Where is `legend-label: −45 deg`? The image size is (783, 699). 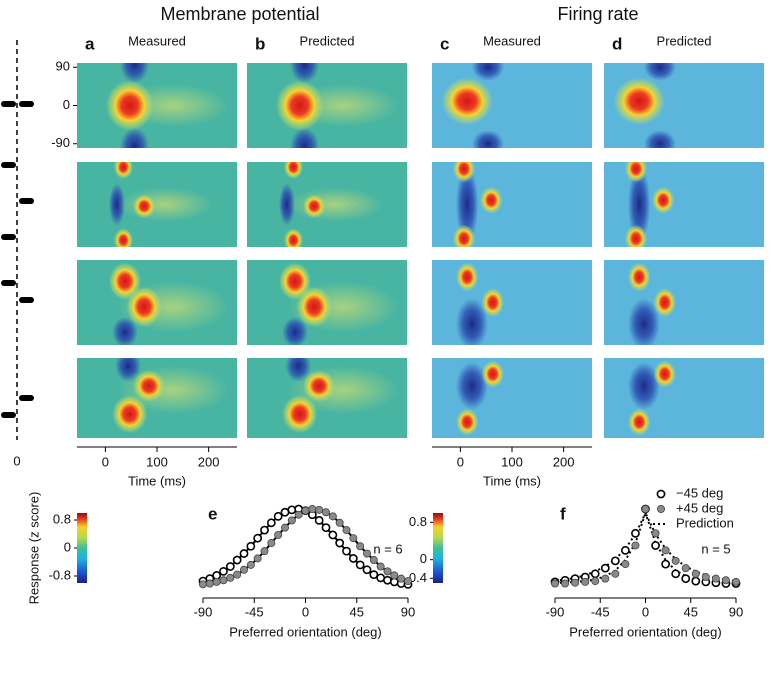
legend-label: −45 deg is located at coordinates (699, 492).